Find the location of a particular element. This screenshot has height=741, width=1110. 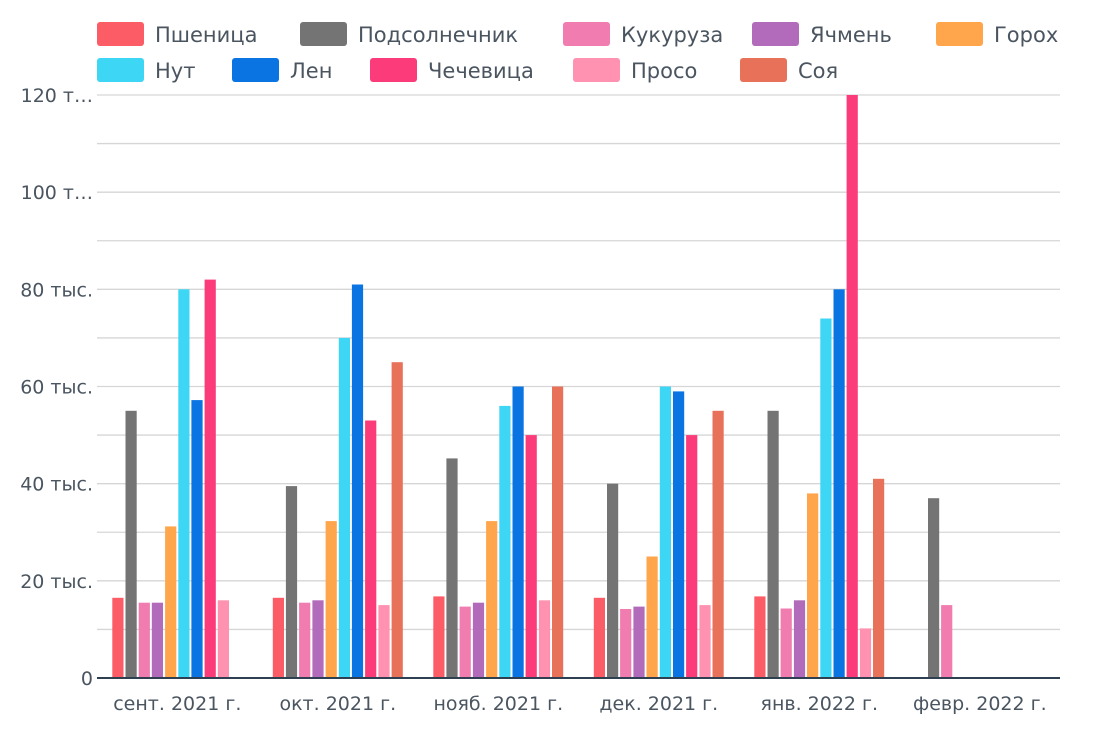

legend-1-label: Пшеница is located at coordinates (206, 35).